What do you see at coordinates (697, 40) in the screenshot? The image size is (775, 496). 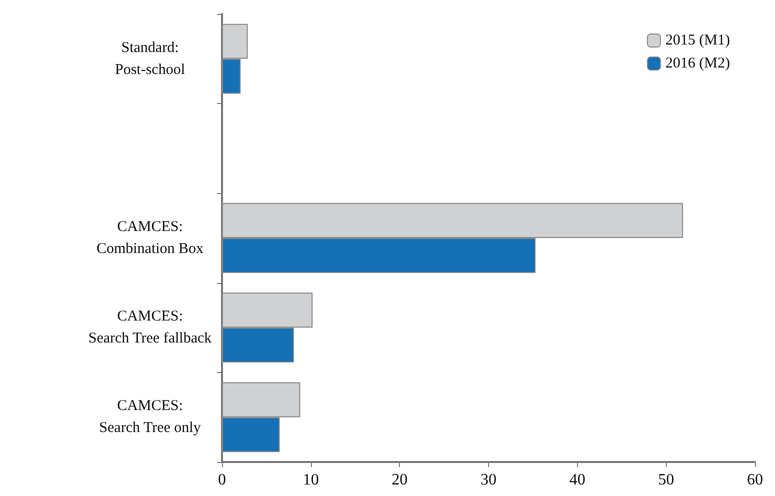 I see `legend-label: 2015 (M1)` at bounding box center [697, 40].